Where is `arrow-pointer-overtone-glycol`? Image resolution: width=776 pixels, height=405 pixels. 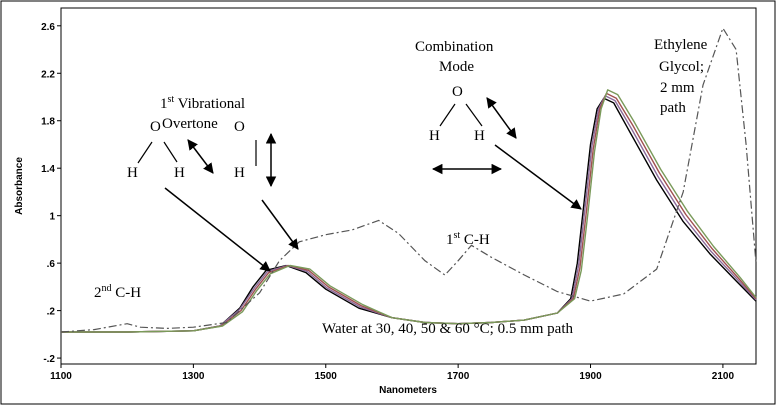
arrow-pointer-overtone-glycol is located at coordinates (280, 224).